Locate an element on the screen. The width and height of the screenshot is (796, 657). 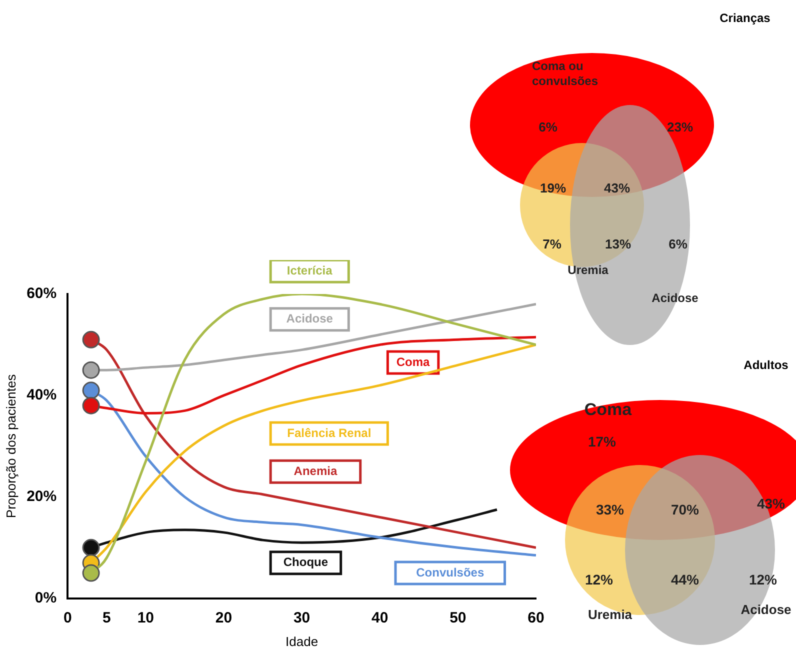
text: Adultos is located at coordinates (766, 365).